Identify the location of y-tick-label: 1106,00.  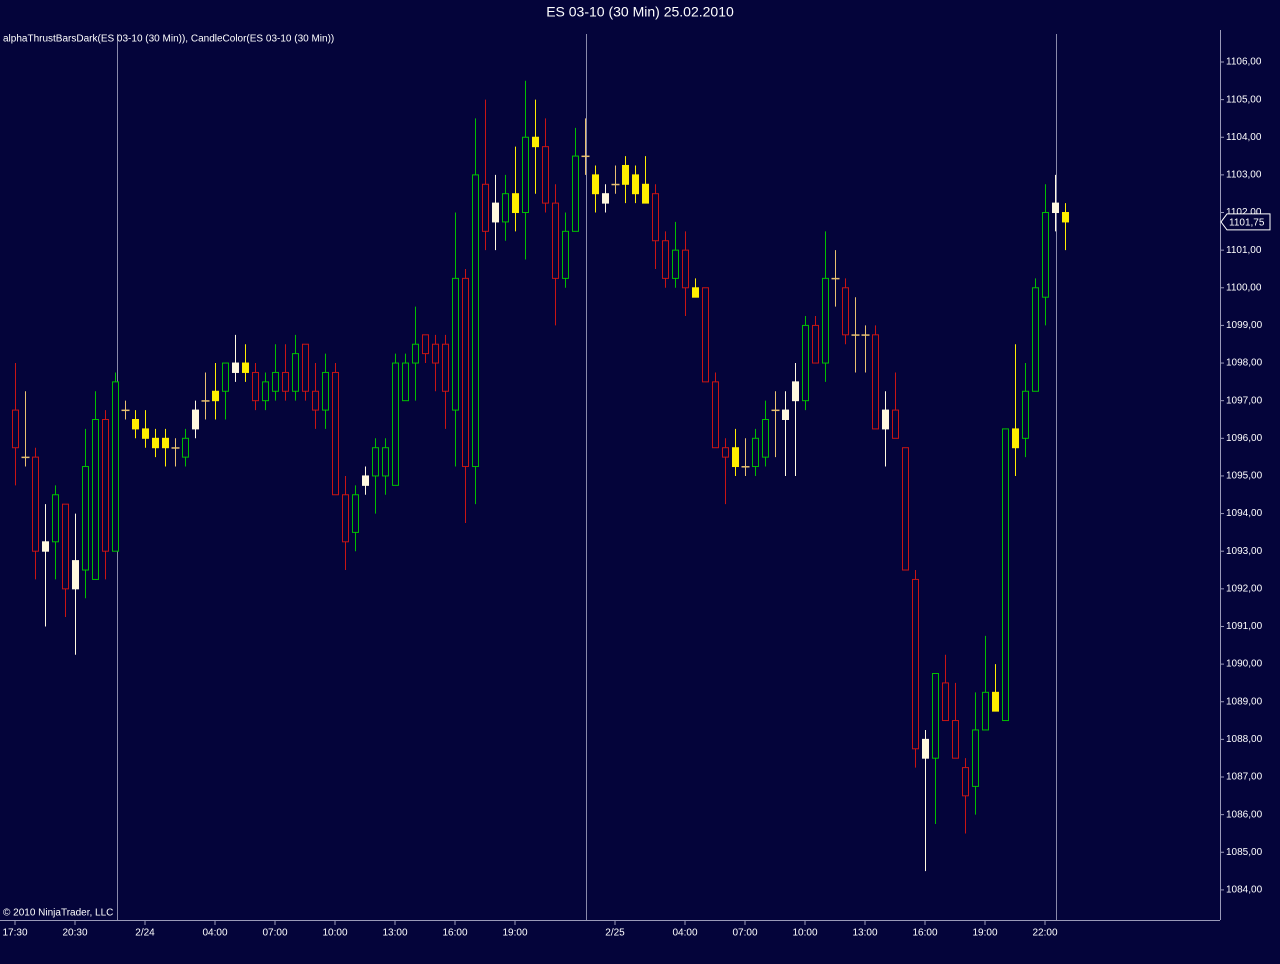
(1244, 62).